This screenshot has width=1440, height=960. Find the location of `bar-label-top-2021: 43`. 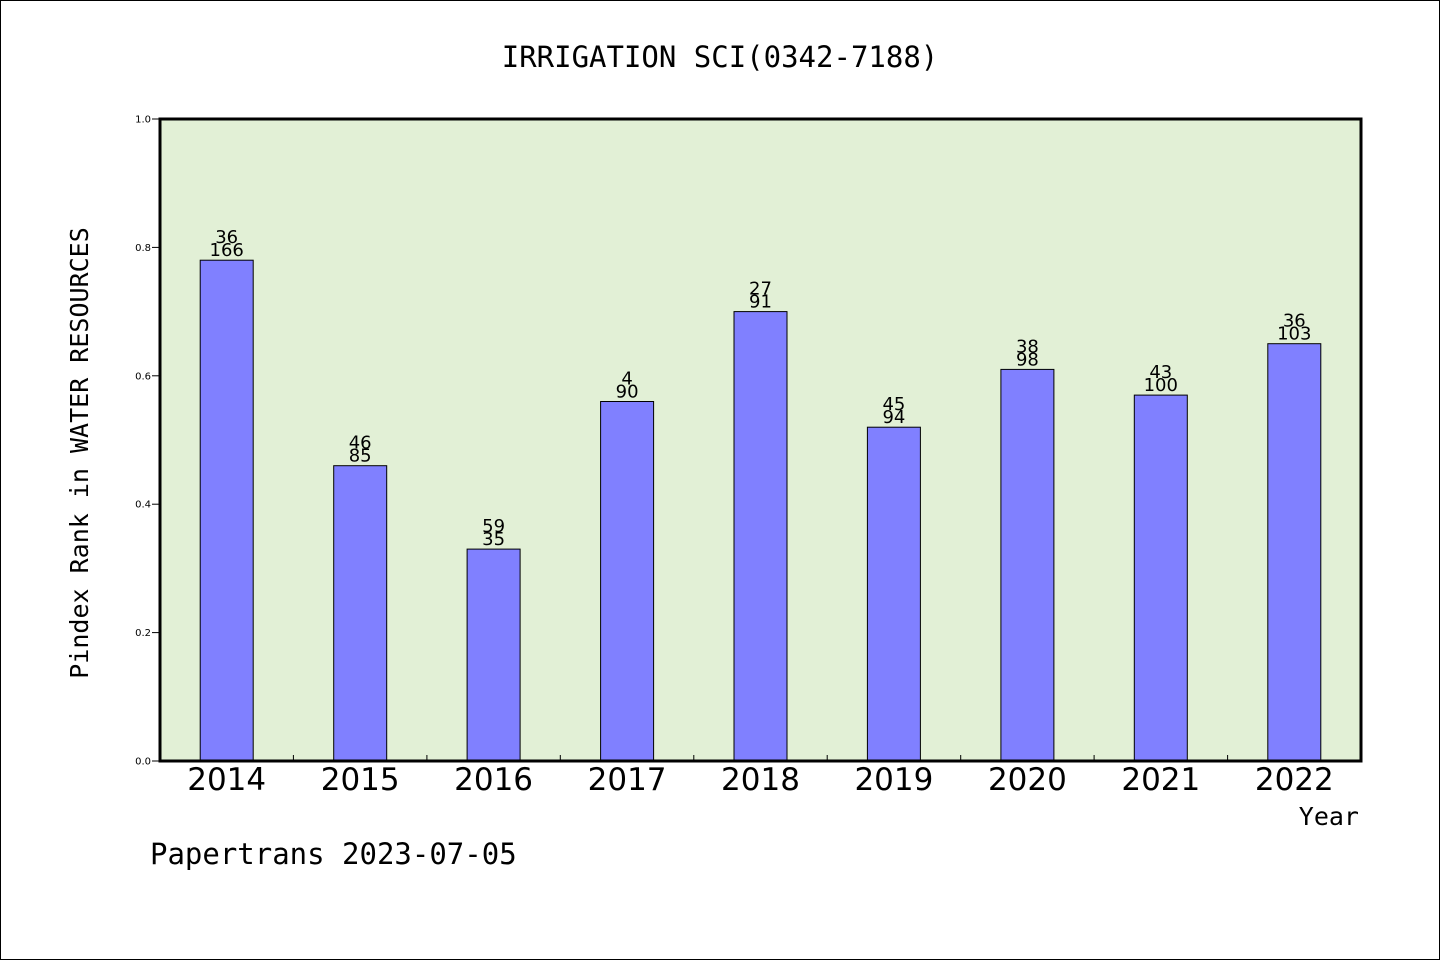

bar-label-top-2021: 43 is located at coordinates (1160, 372).